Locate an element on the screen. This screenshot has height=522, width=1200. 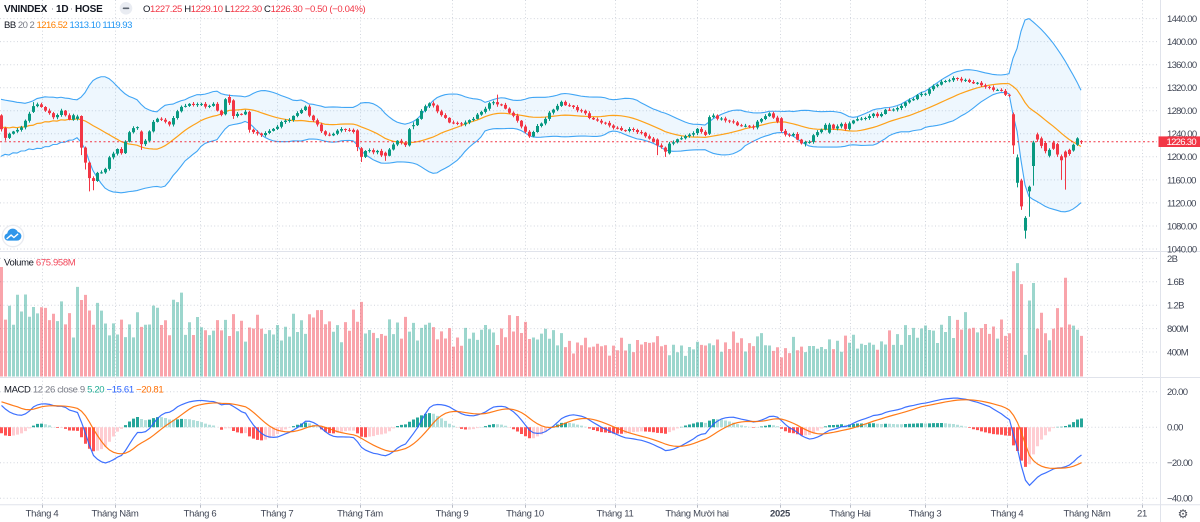
svg-text: Tháng Mười hai is located at coordinates (696, 514).